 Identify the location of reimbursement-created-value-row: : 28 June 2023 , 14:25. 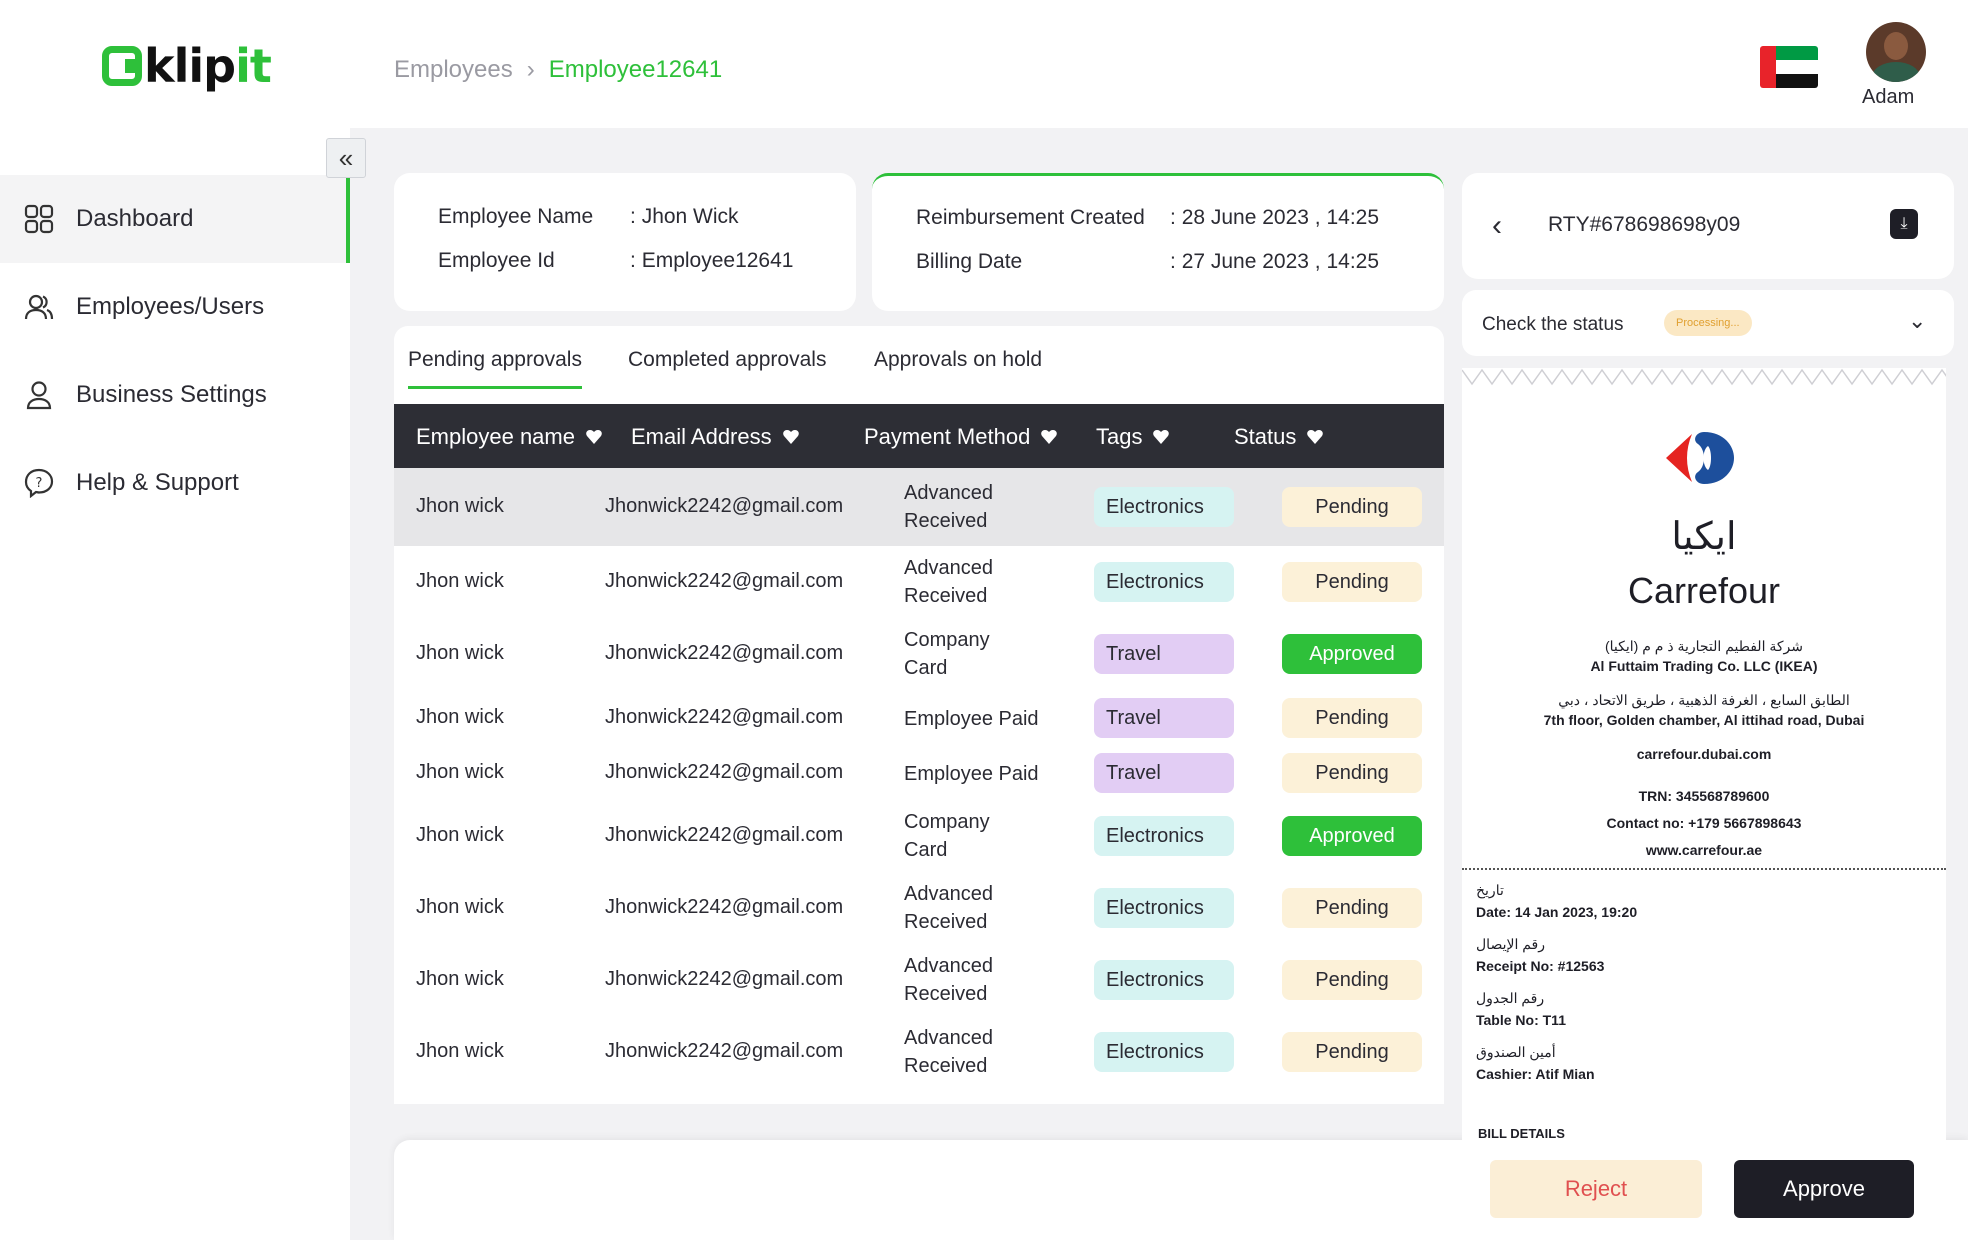
(1274, 218).